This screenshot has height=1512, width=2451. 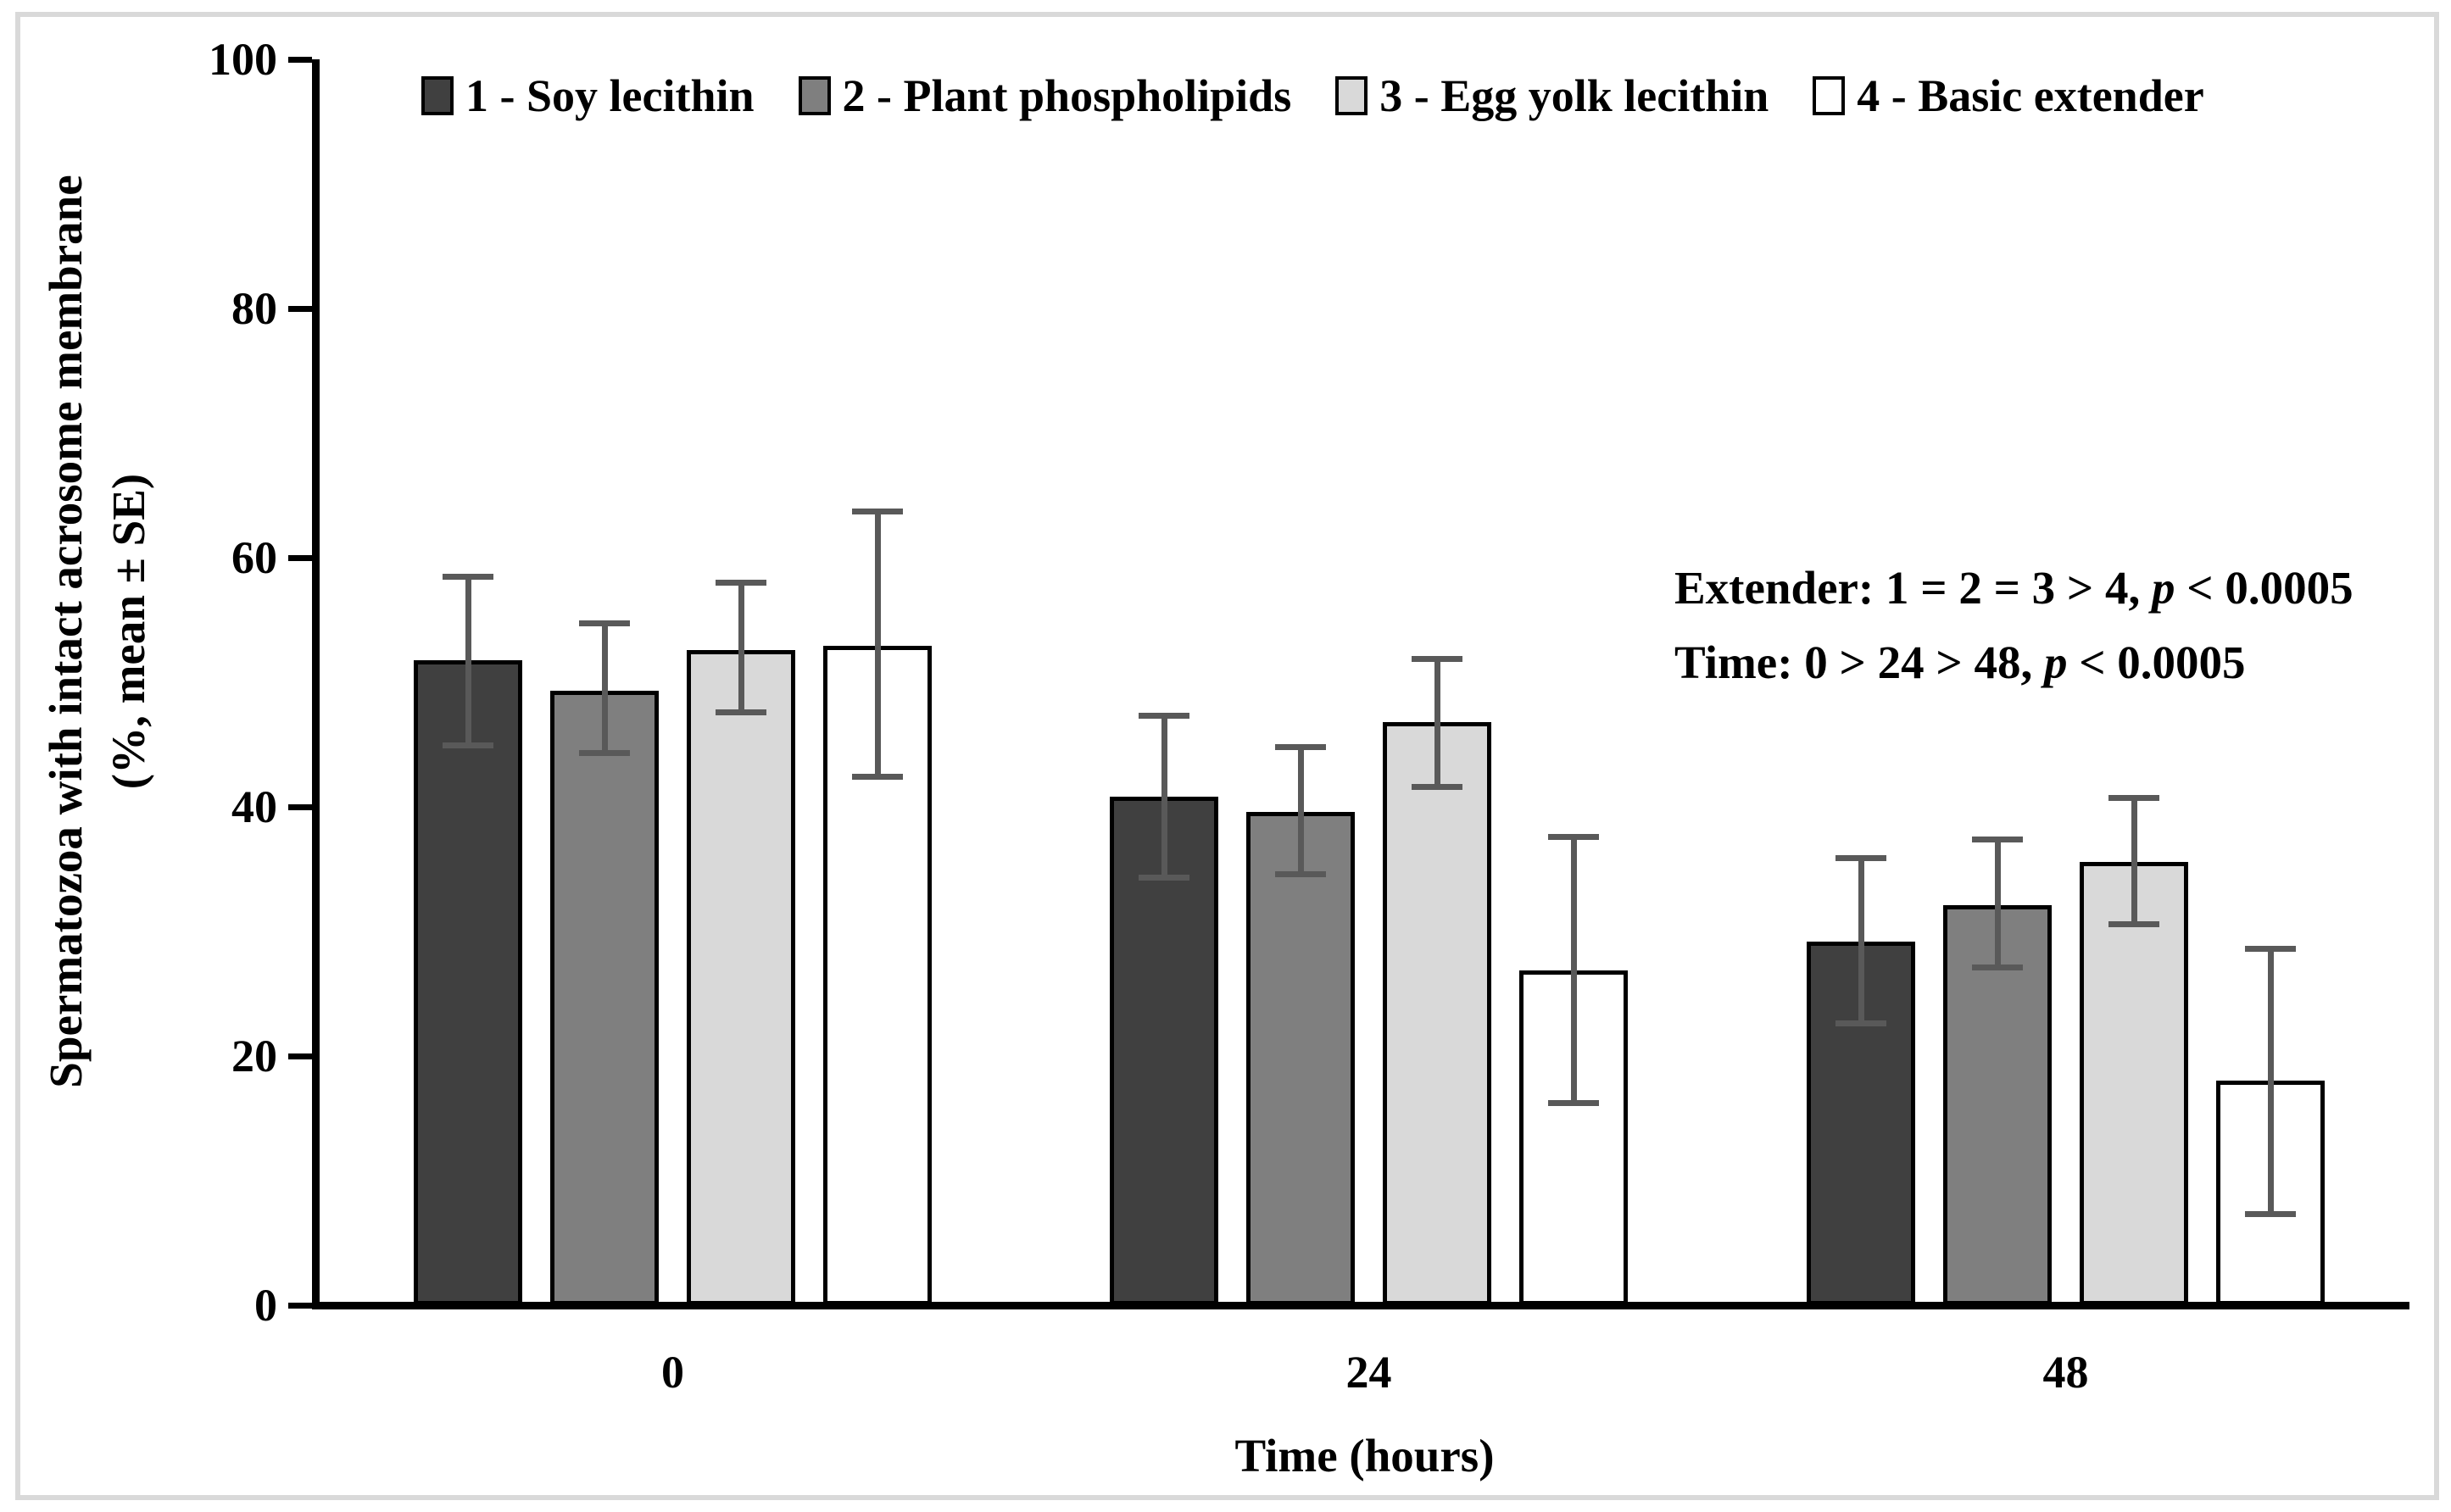 What do you see at coordinates (1368, 1373) in the screenshot?
I see `x-tick-label: 24` at bounding box center [1368, 1373].